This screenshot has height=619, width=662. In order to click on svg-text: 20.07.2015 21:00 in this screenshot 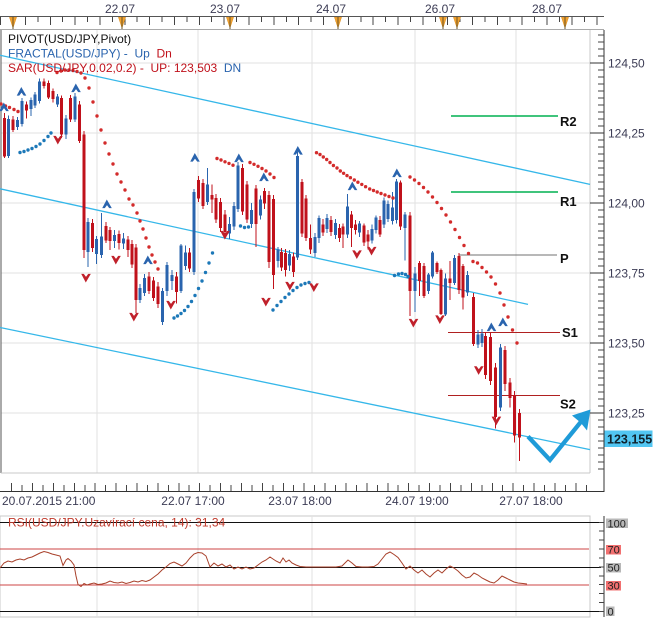, I will do `click(49, 501)`.